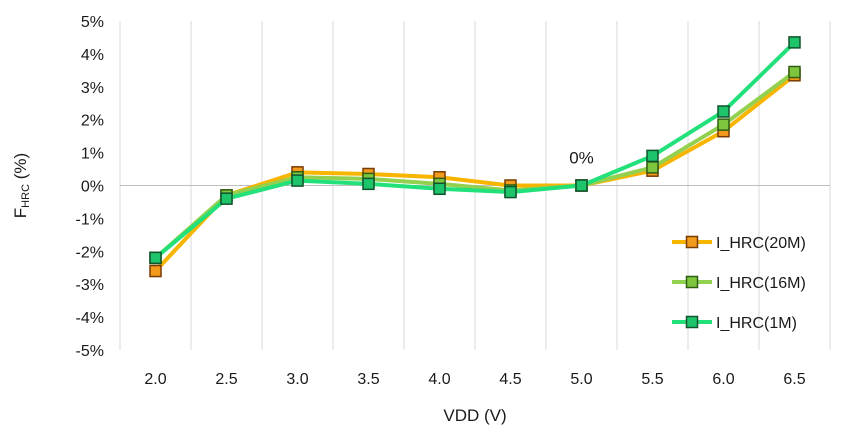 This screenshot has height=429, width=844. What do you see at coordinates (20, 168) in the screenshot?
I see `y-axis-title-suffix: (%)` at bounding box center [20, 168].